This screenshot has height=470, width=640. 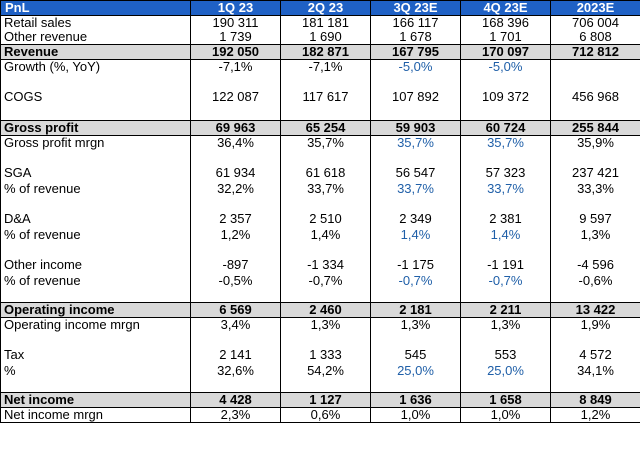 I want to click on row-label: Tax, so click(x=95, y=355).